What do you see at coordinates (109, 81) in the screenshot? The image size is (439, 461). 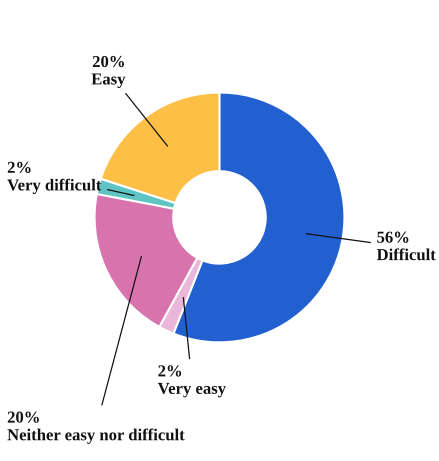 I see `slice-label: Easy` at bounding box center [109, 81].